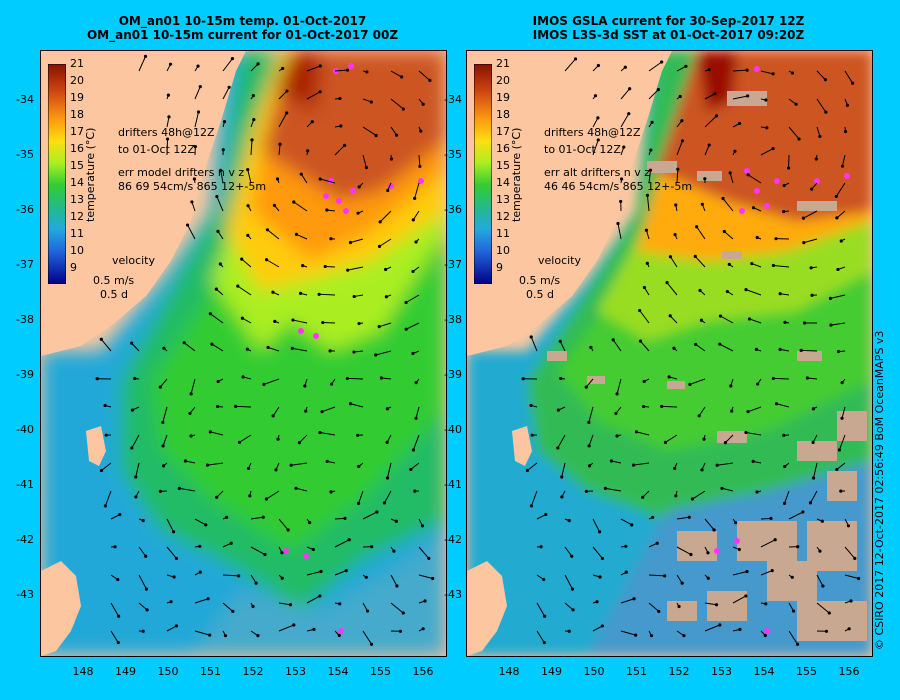  I want to click on lat-tick-right-3: -37, so click(453, 264).